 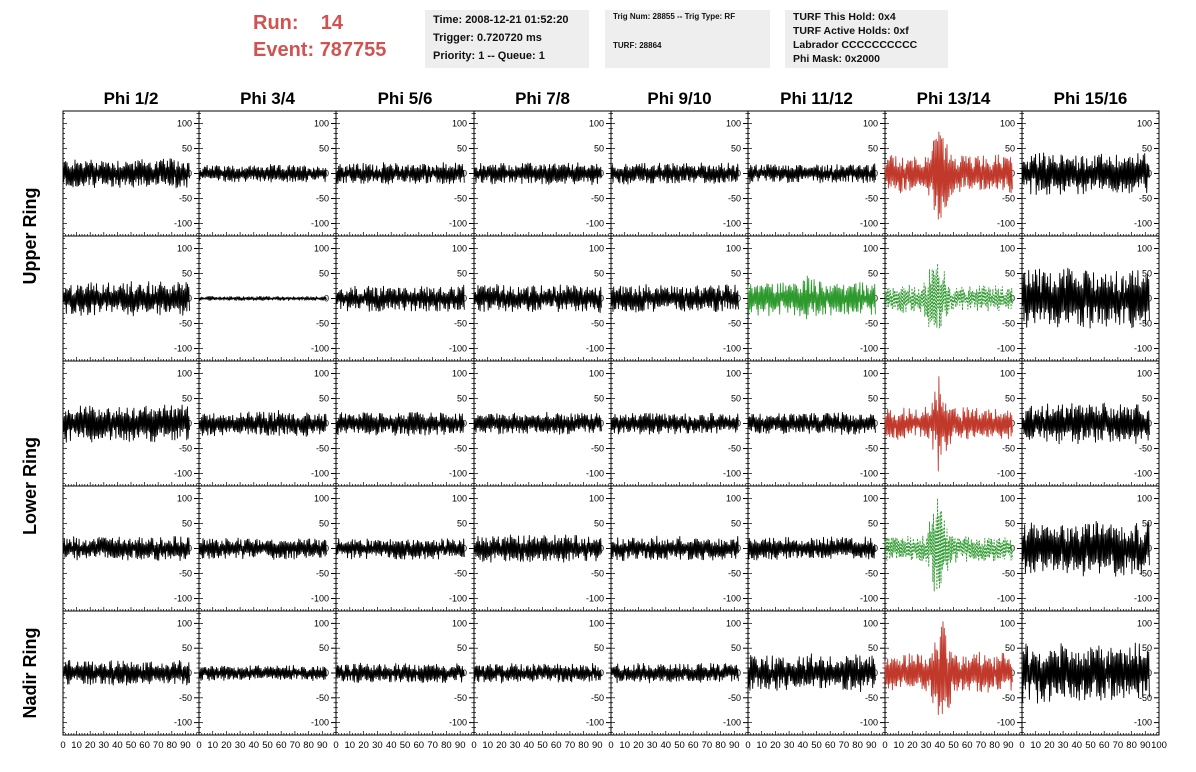 What do you see at coordinates (267, 98) in the screenshot?
I see `column-title: Phi 3/4` at bounding box center [267, 98].